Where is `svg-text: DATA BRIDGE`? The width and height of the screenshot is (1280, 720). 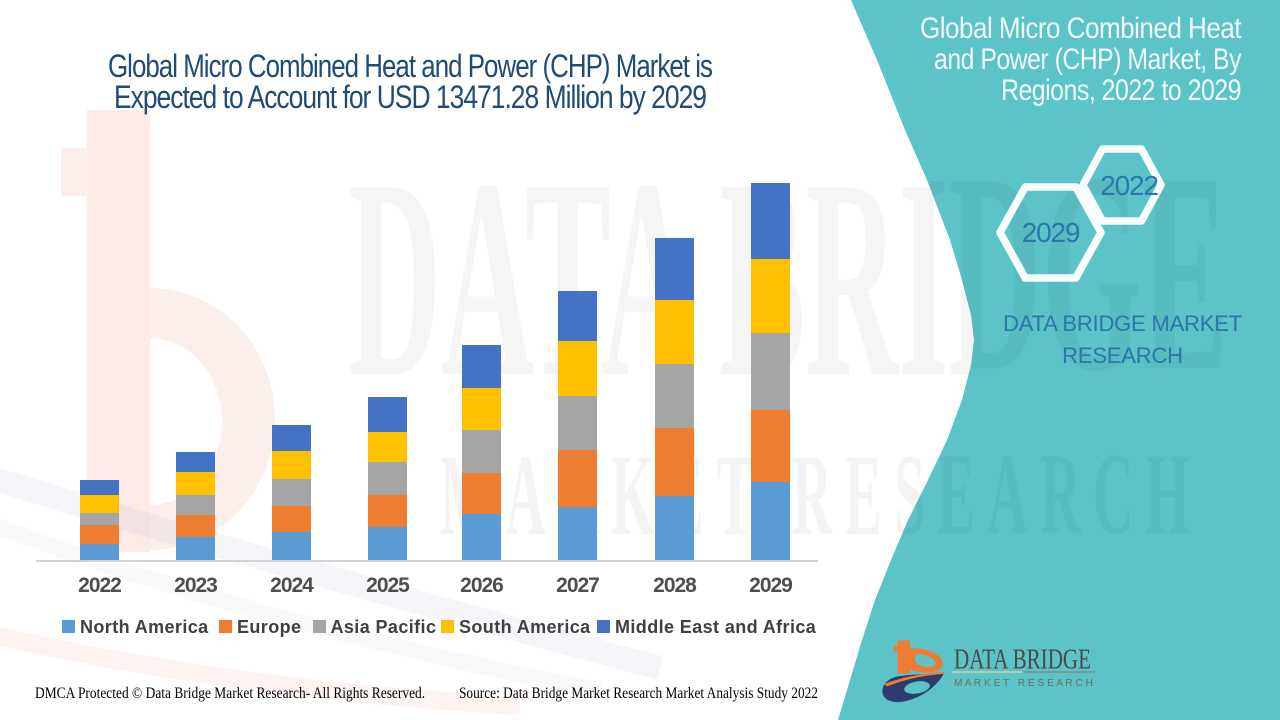
svg-text: DATA BRIDGE is located at coordinates (1022, 660).